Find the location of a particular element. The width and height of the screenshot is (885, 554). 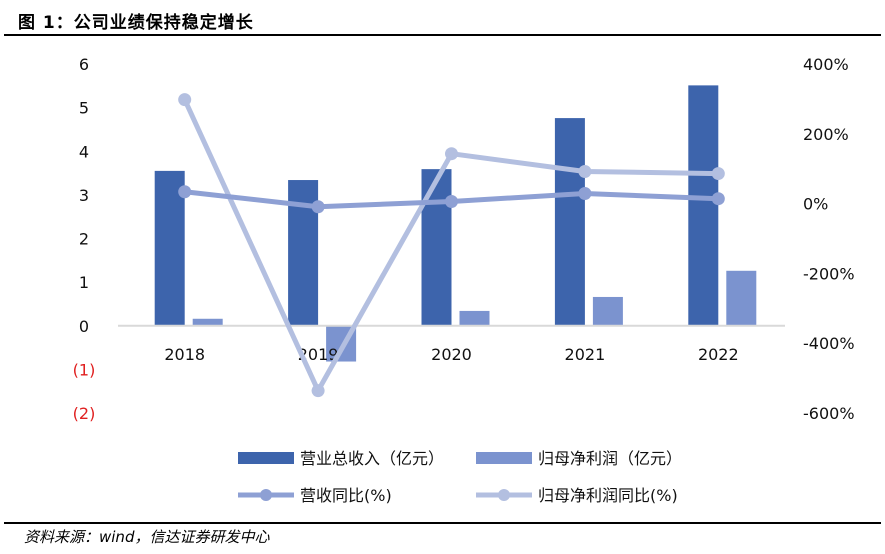

left-axis-ticks: 6 5 4 3 2 1 0 (1) (2) is located at coordinates (84, 239).